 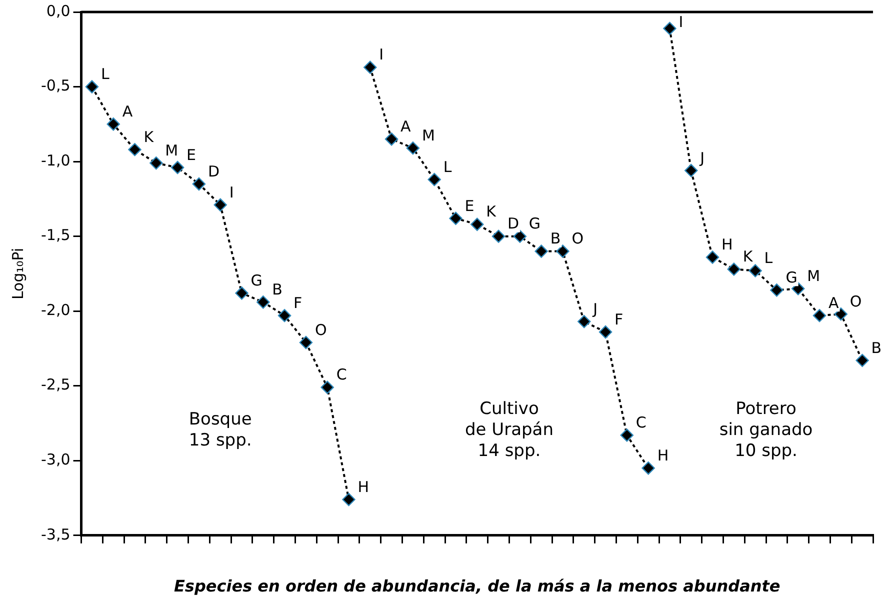 I want to click on y-tick-label: -3,0, so click(x=55, y=459).